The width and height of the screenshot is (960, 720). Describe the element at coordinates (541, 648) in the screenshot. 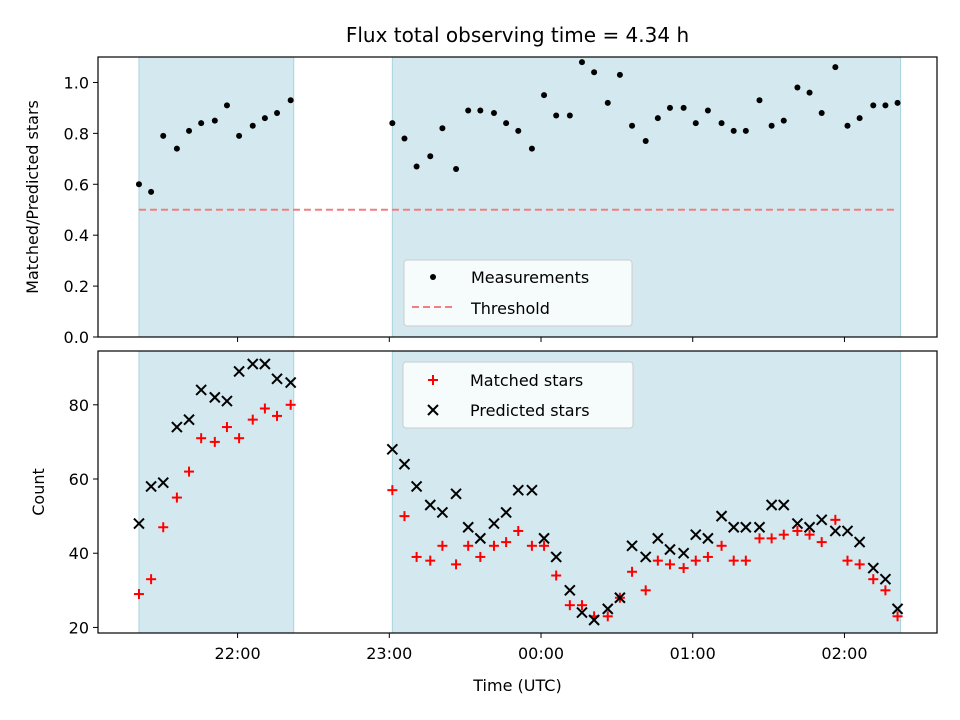

I see `count-panel-x-ticks: 22:00 23:00 00:00 01:00 02:00` at that location.